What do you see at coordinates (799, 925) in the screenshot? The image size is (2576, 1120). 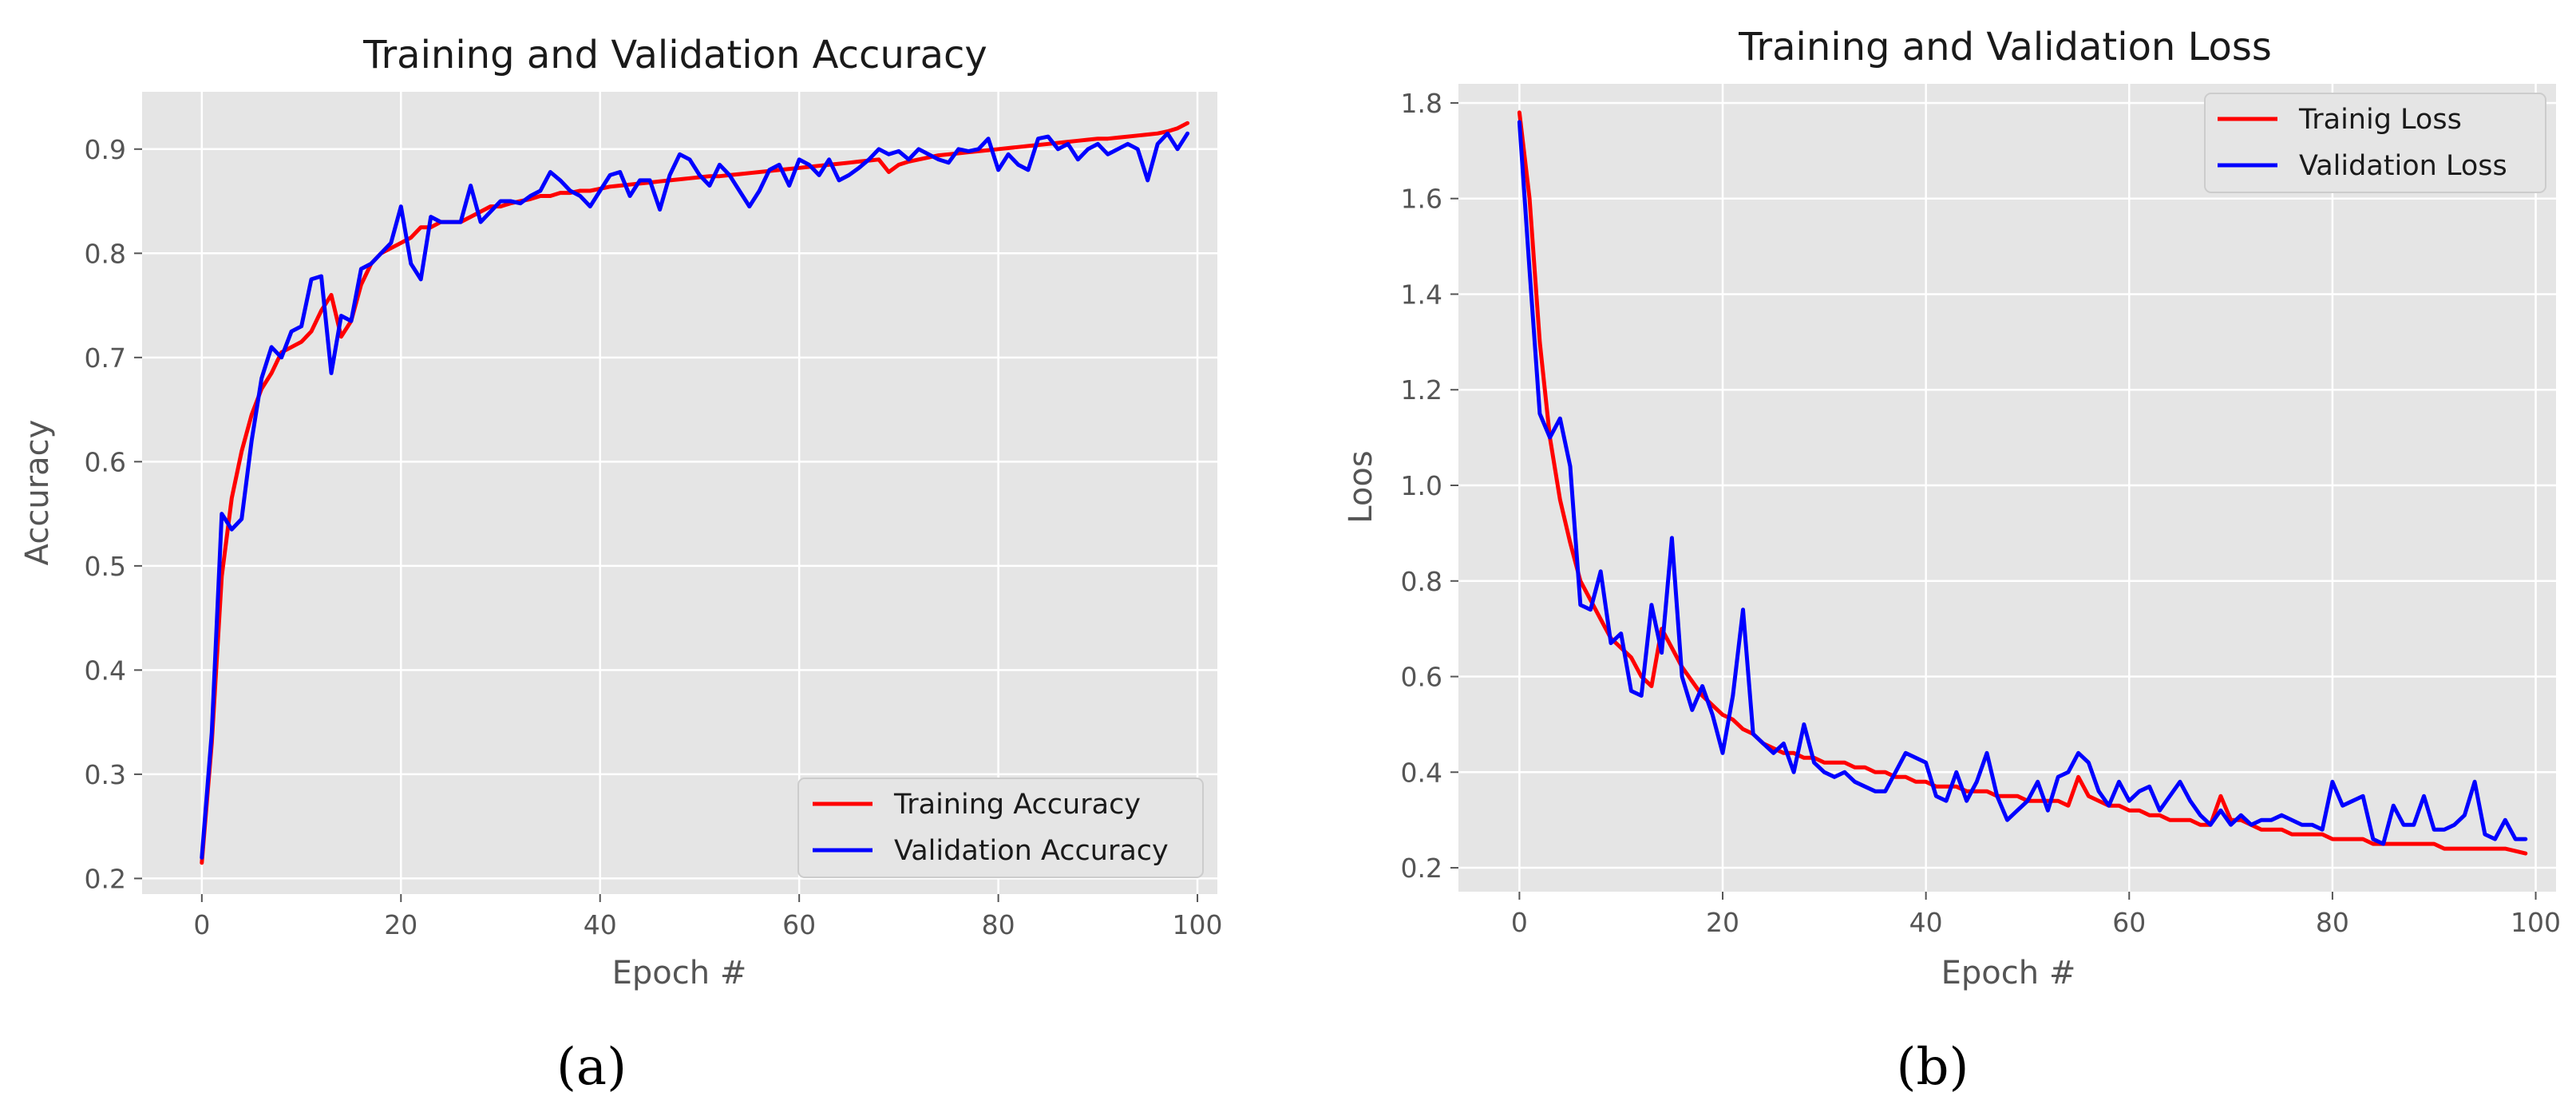 I see `accuracy-x-tick-label: 60` at bounding box center [799, 925].